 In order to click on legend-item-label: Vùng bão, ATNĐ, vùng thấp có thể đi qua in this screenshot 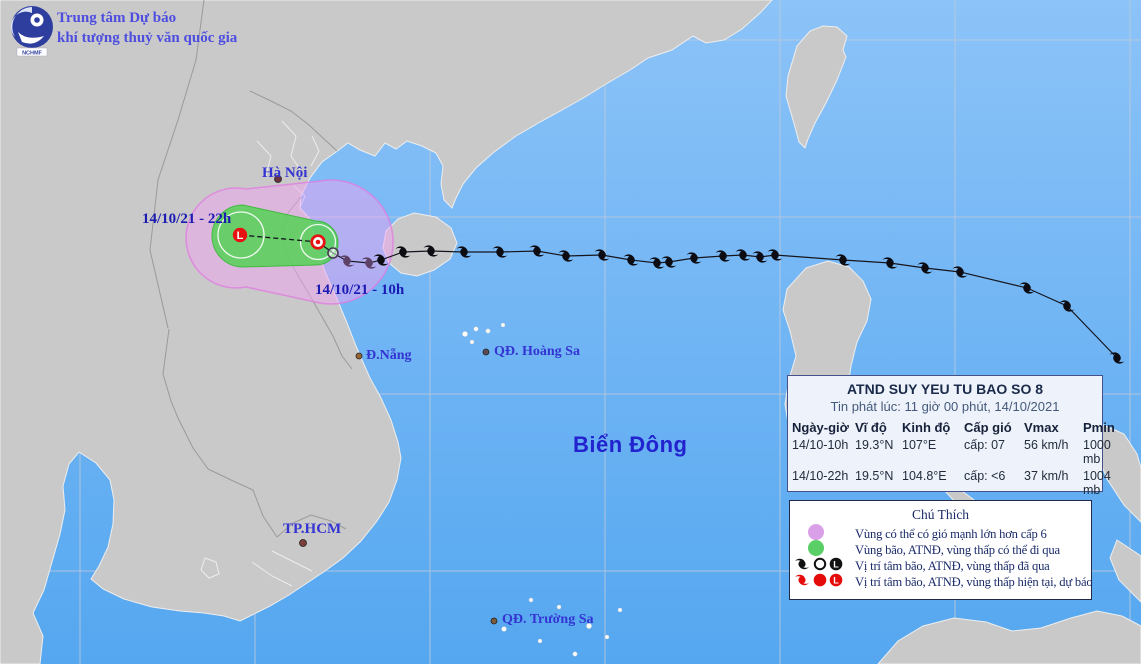, I will do `click(957, 549)`.